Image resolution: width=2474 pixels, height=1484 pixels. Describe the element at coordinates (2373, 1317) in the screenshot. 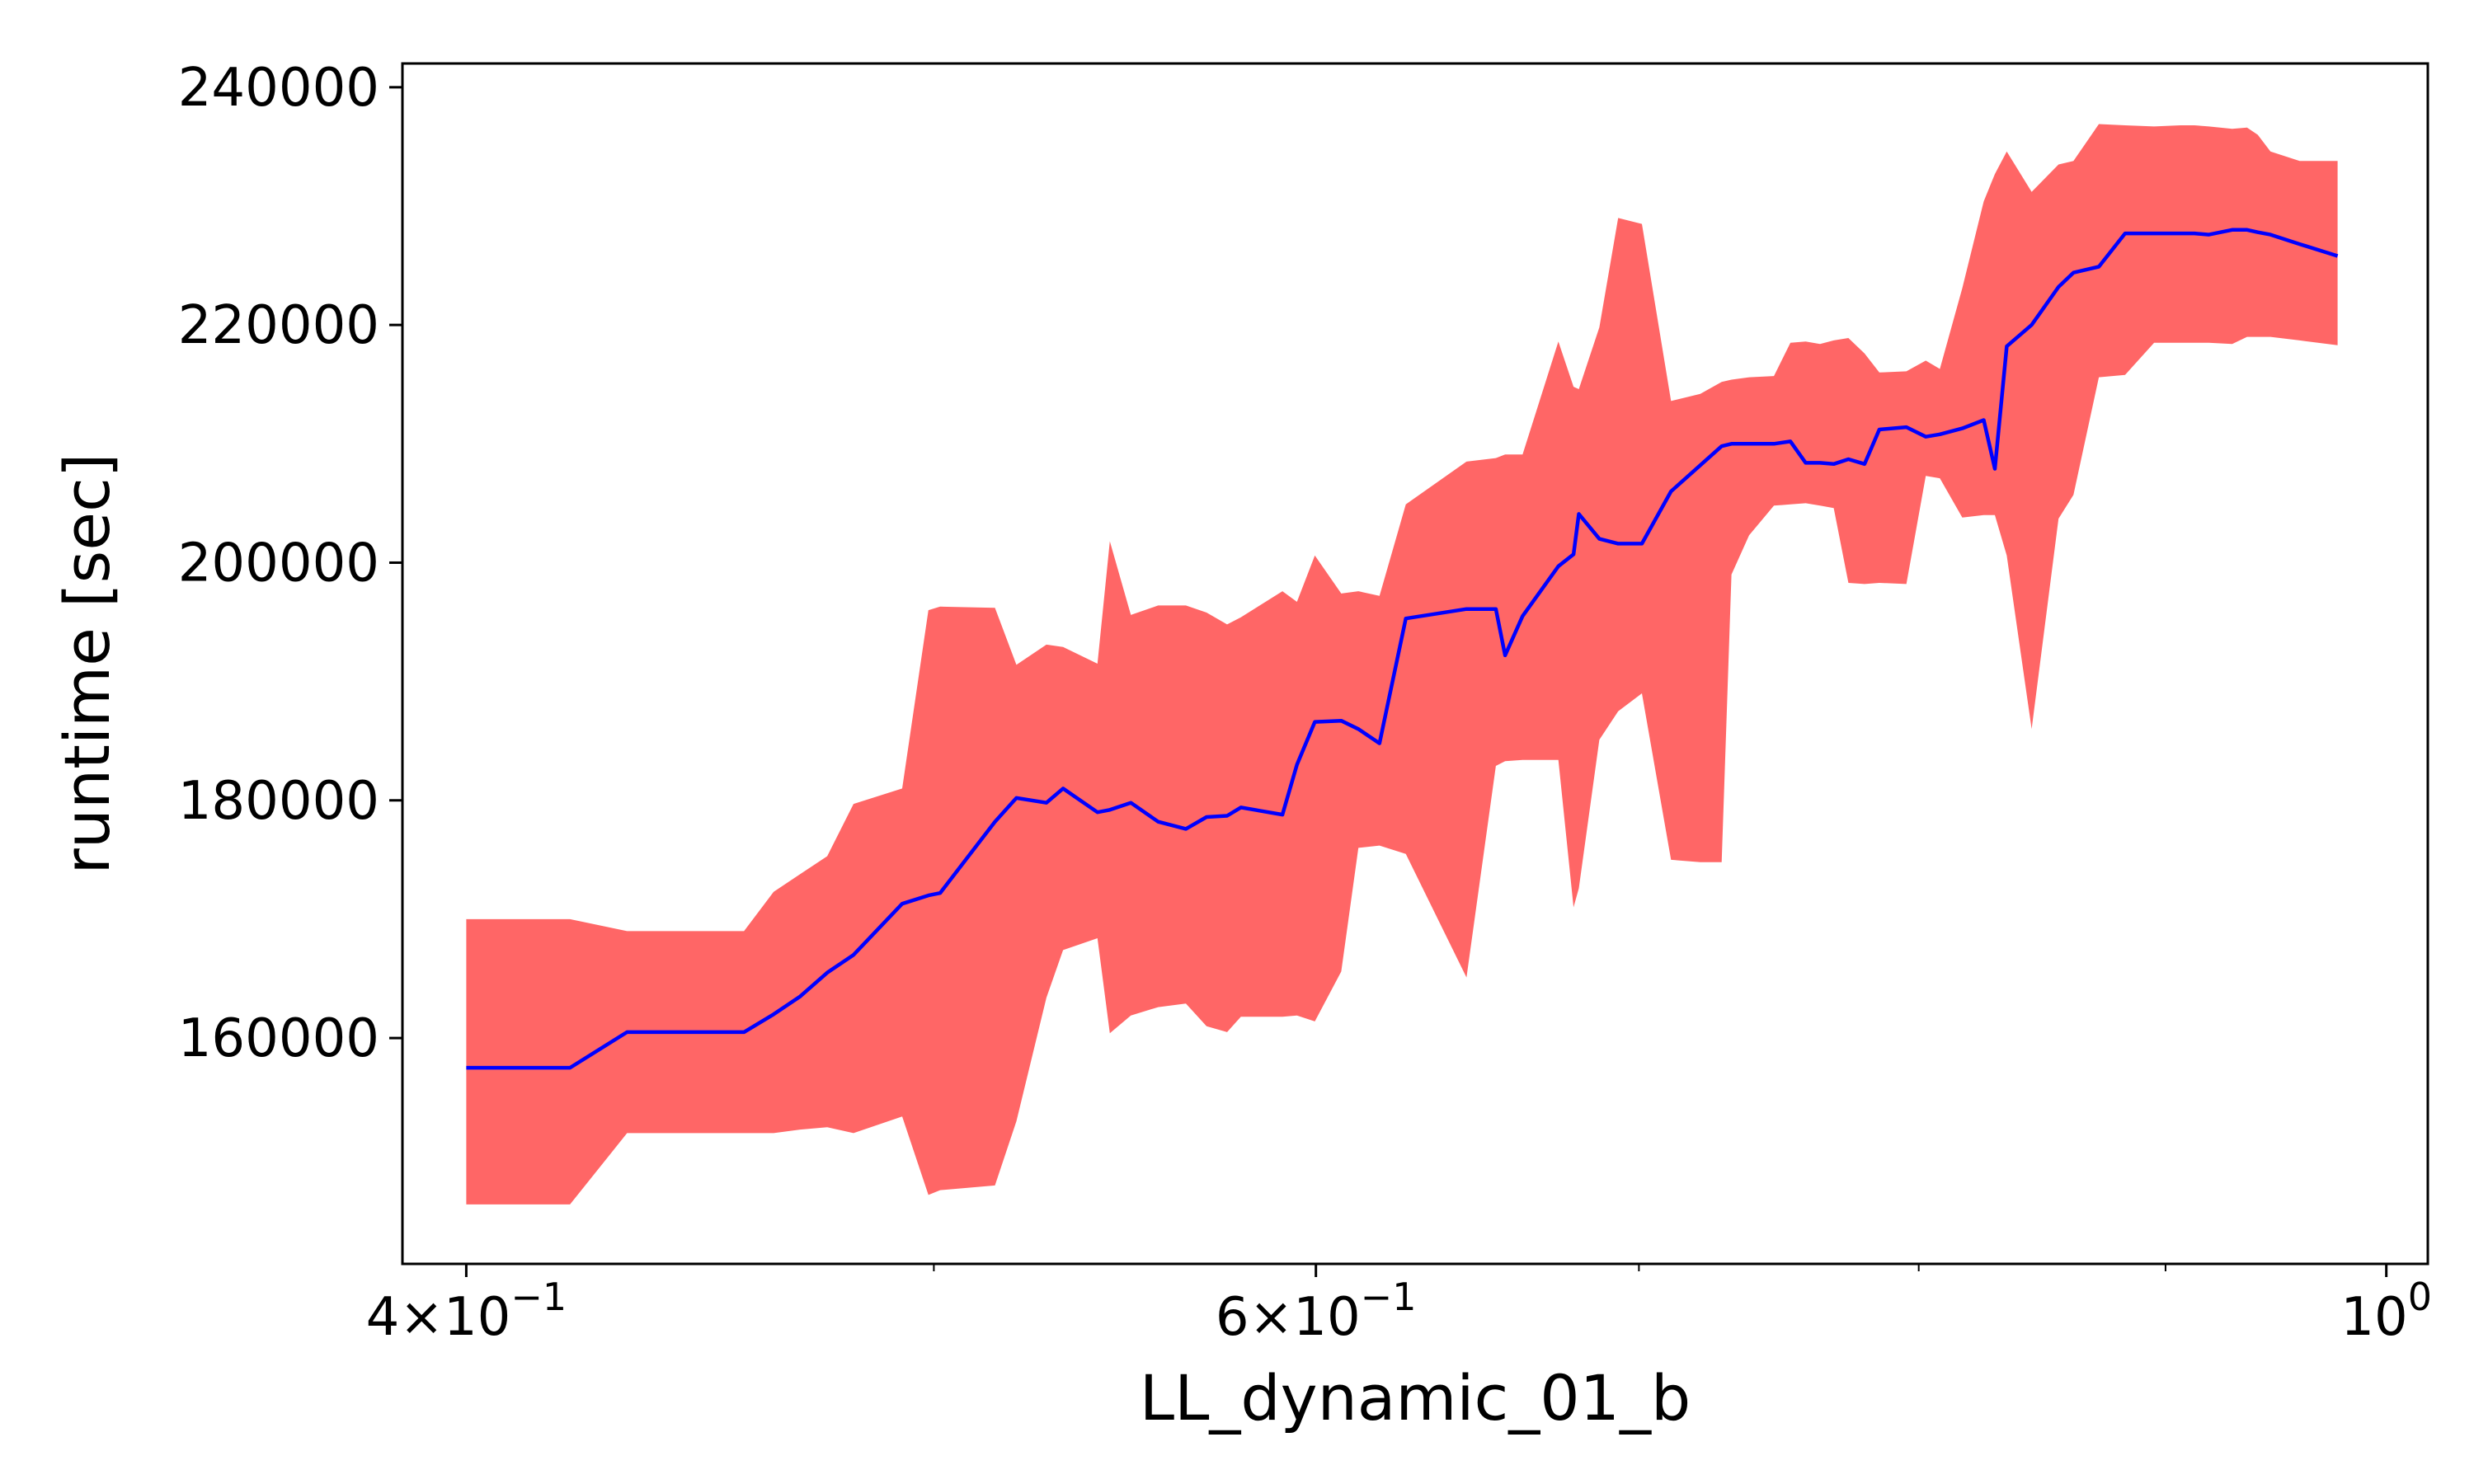

I see `x-tick-label-base: 10` at that location.